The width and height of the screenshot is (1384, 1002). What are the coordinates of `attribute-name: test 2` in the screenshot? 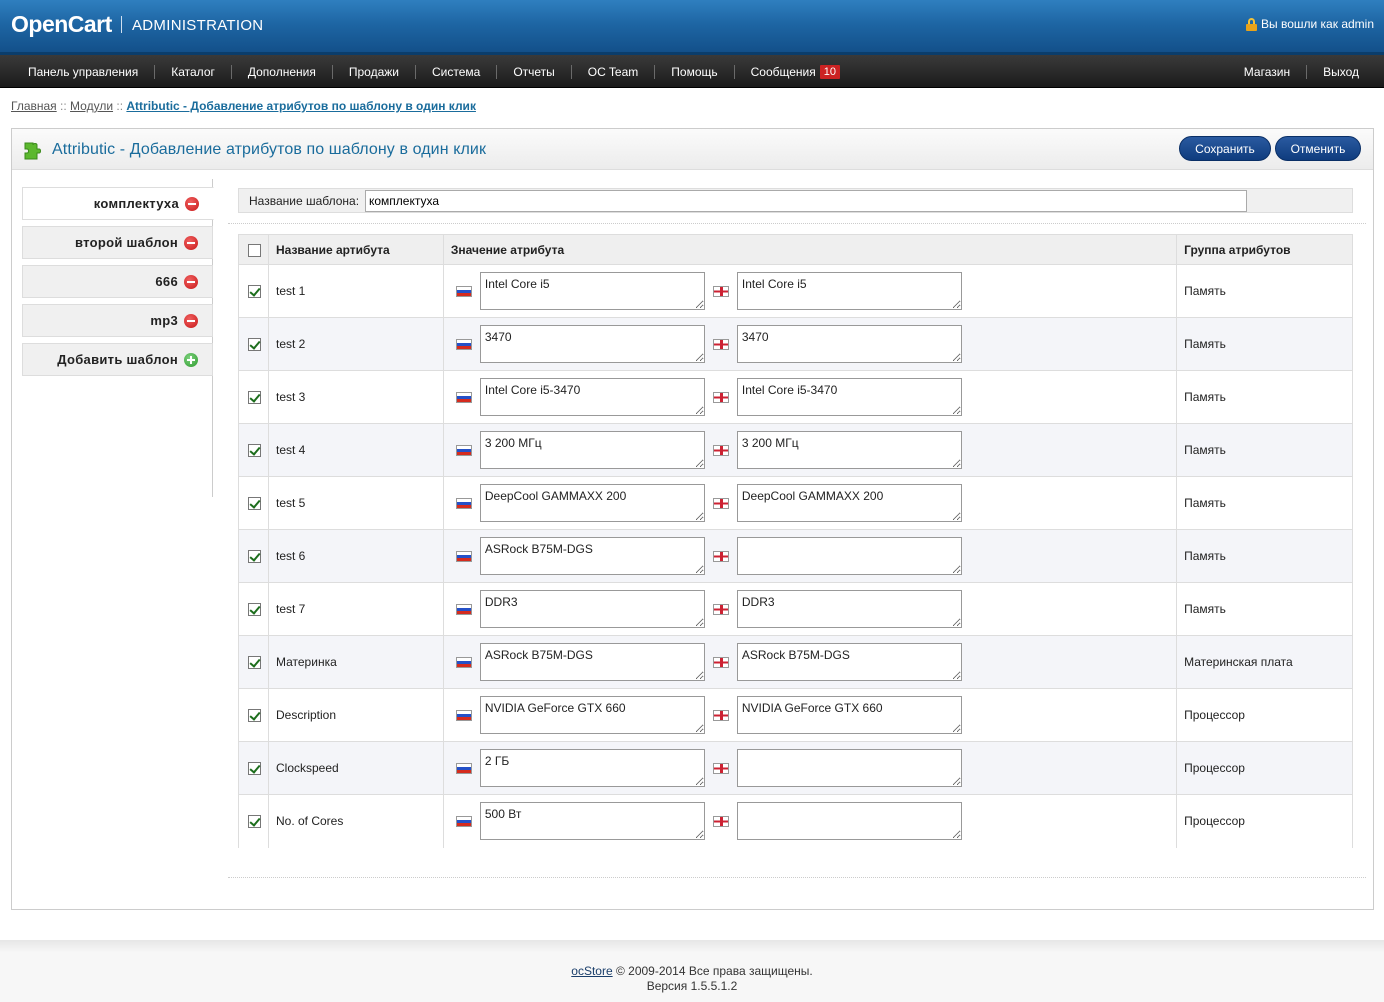 It's located at (355, 344).